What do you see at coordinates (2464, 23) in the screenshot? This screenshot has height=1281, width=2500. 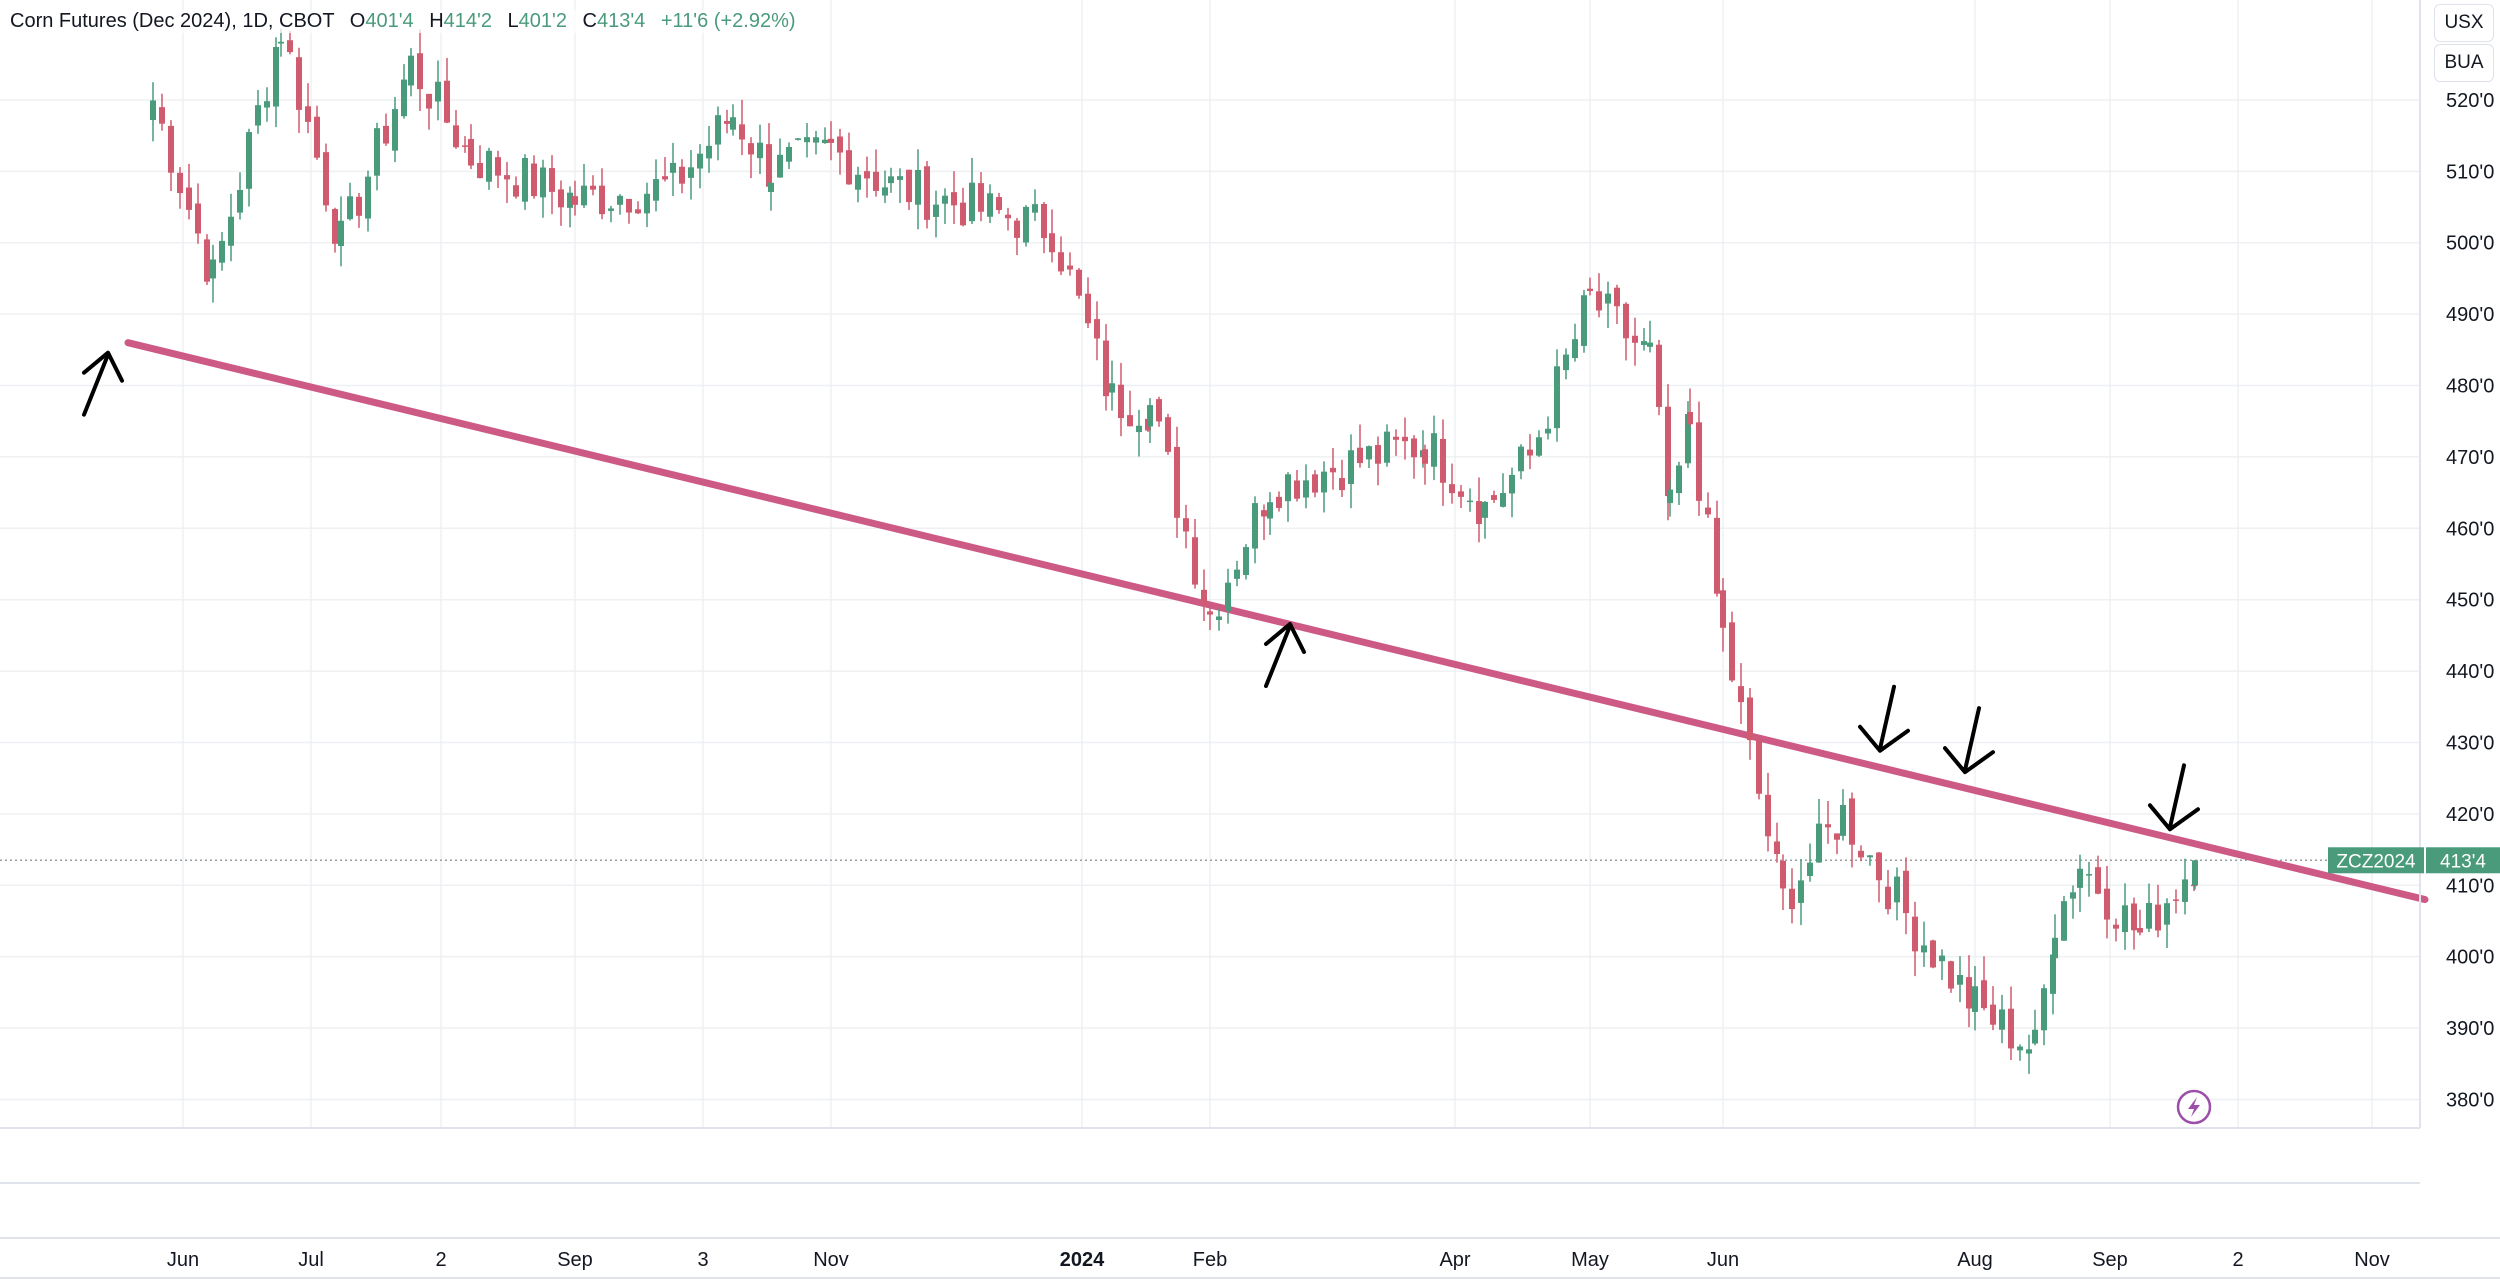 I see `currency-usx-button: USX` at bounding box center [2464, 23].